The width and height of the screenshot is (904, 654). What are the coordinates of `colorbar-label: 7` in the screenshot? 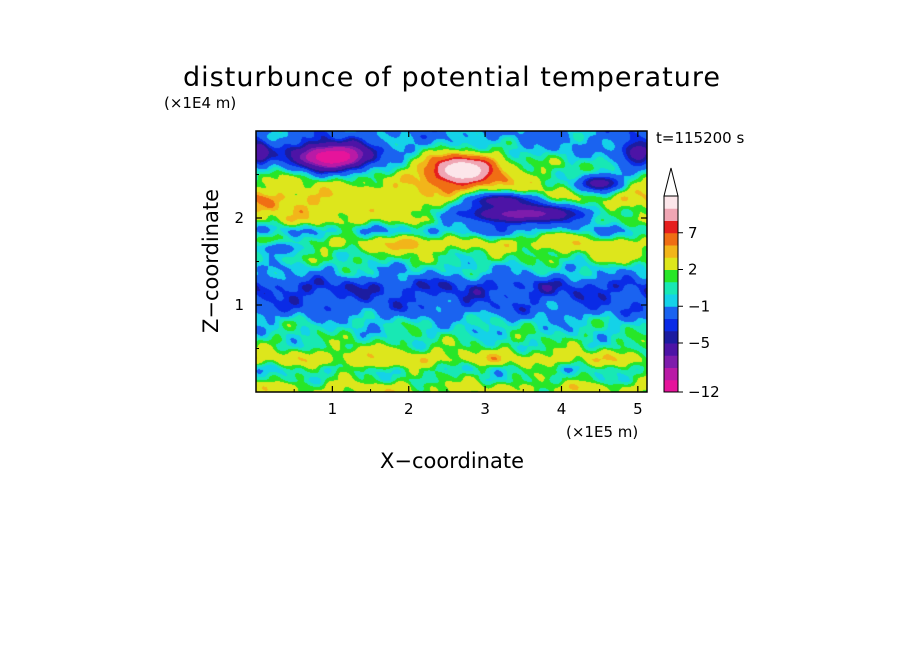 It's located at (693, 233).